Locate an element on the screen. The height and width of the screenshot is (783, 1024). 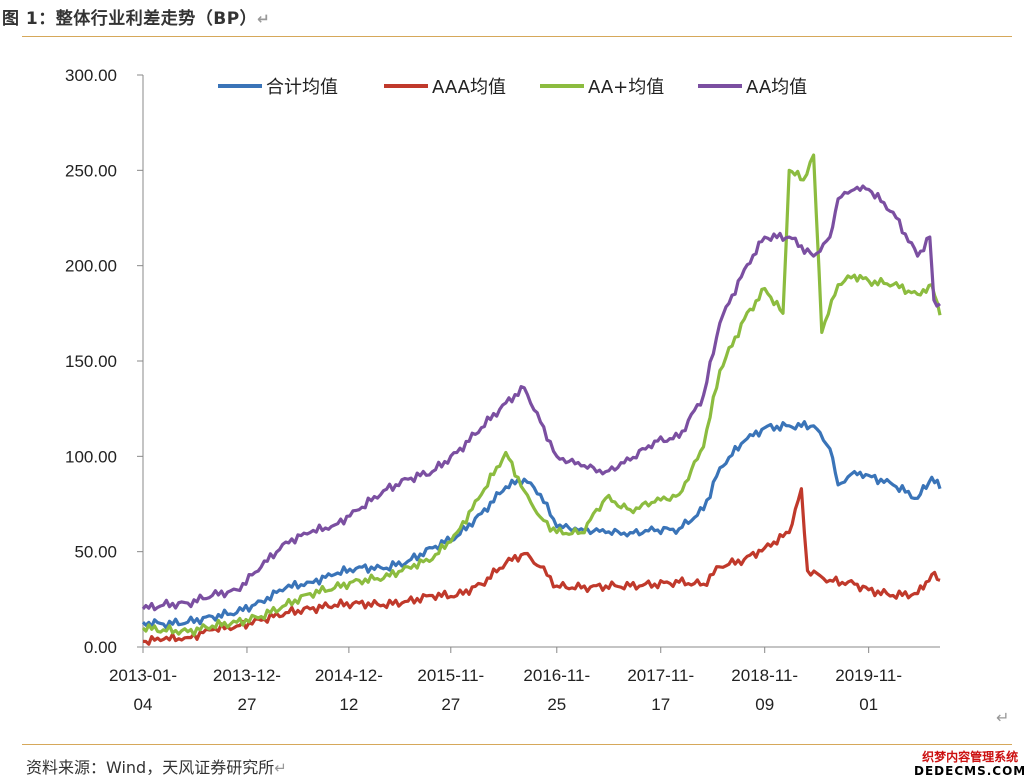
x-tick-label: 2015-11- is located at coordinates (450, 675).